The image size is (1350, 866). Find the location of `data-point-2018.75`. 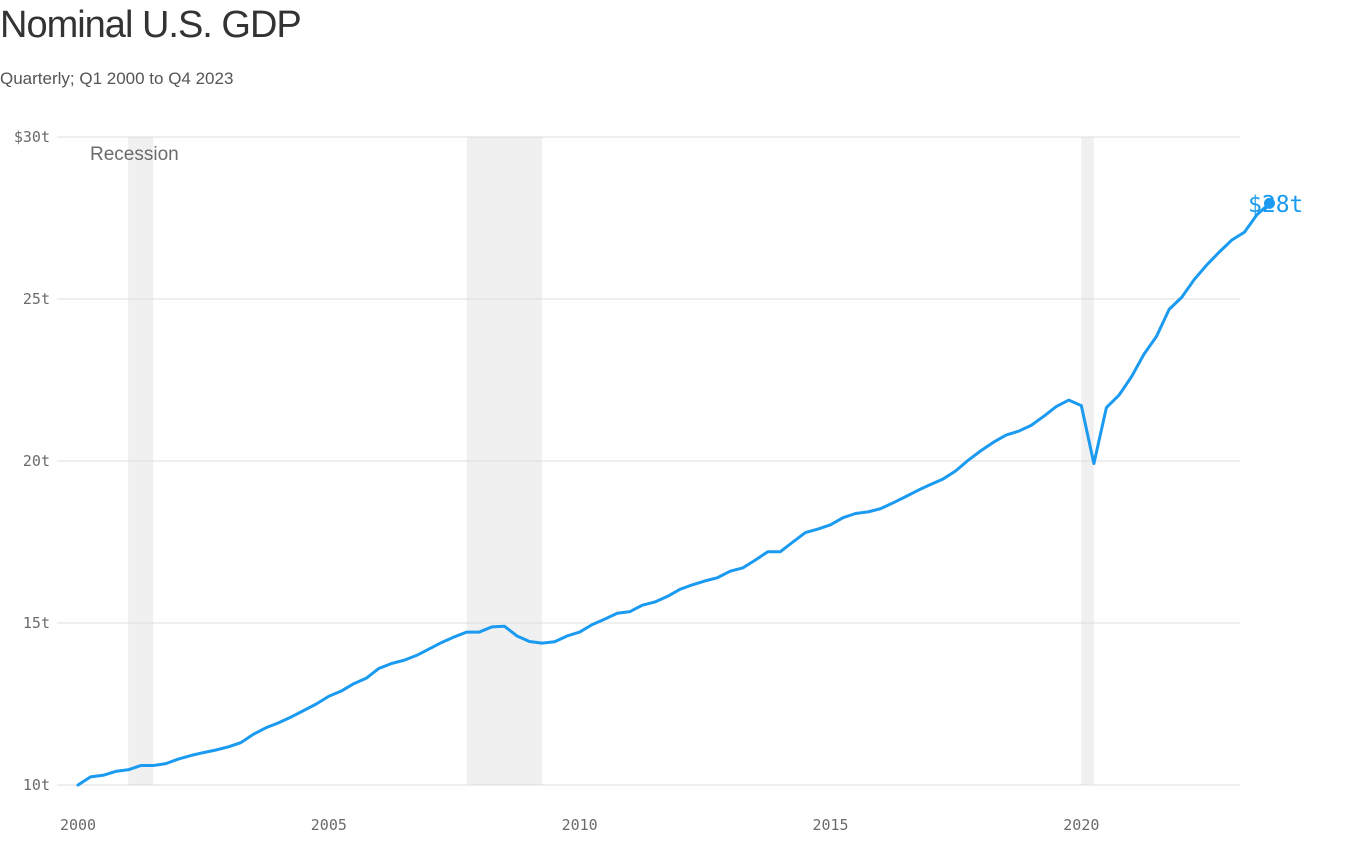

data-point-2018.75 is located at coordinates (1018, 431).